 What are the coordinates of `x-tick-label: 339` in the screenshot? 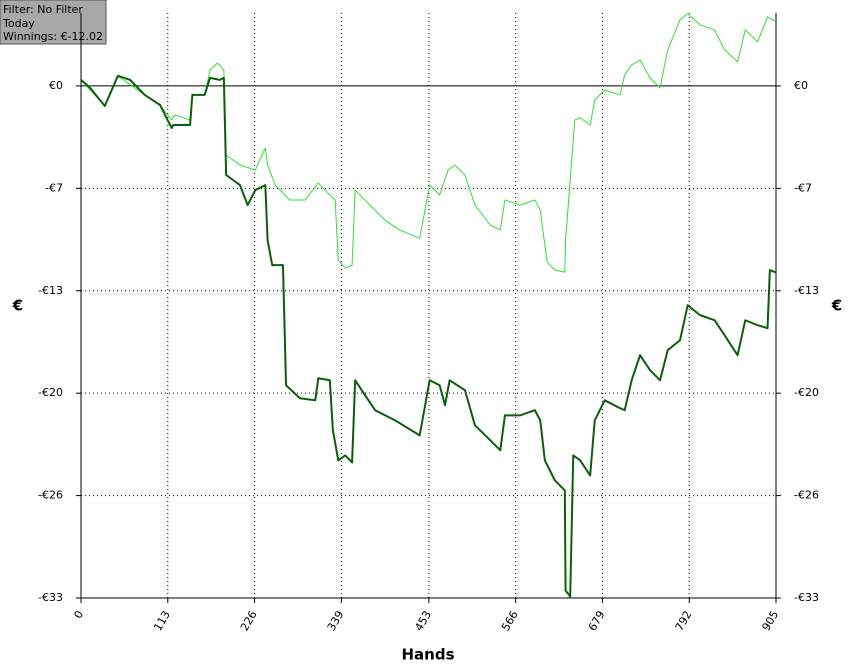 It's located at (336, 621).